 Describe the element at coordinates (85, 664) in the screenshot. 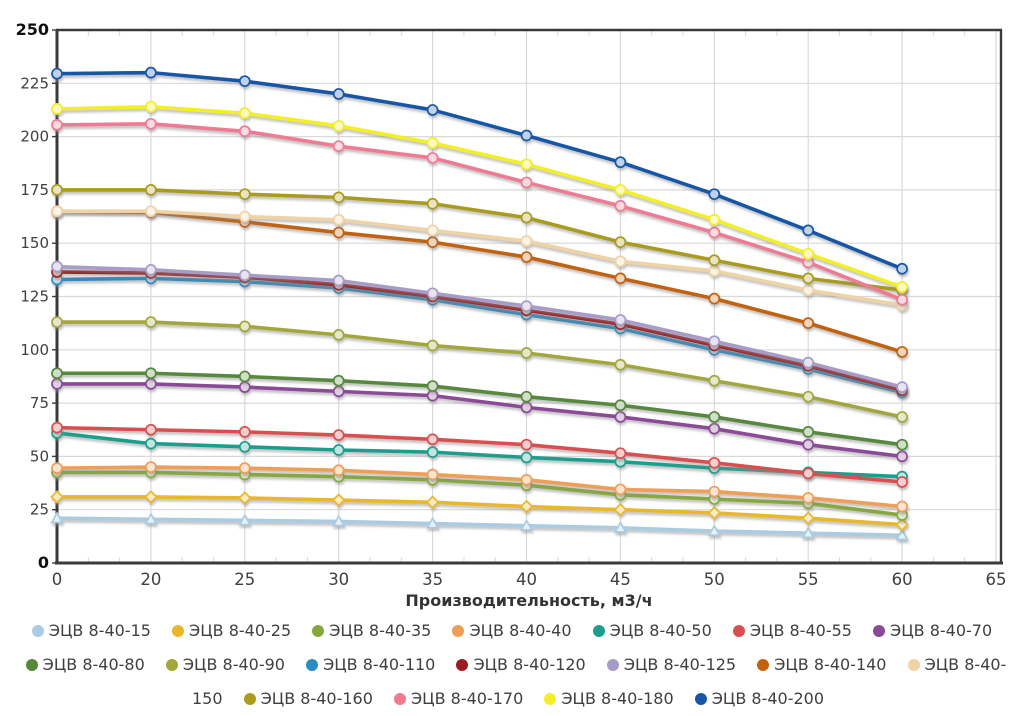

I see `legend-item-8: ЭЦВ 8-40-80` at that location.